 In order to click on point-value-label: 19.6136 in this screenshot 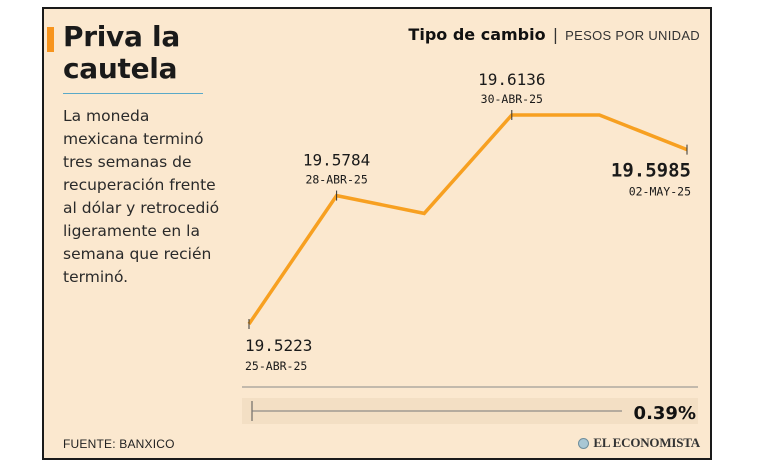, I will do `click(511, 79)`.